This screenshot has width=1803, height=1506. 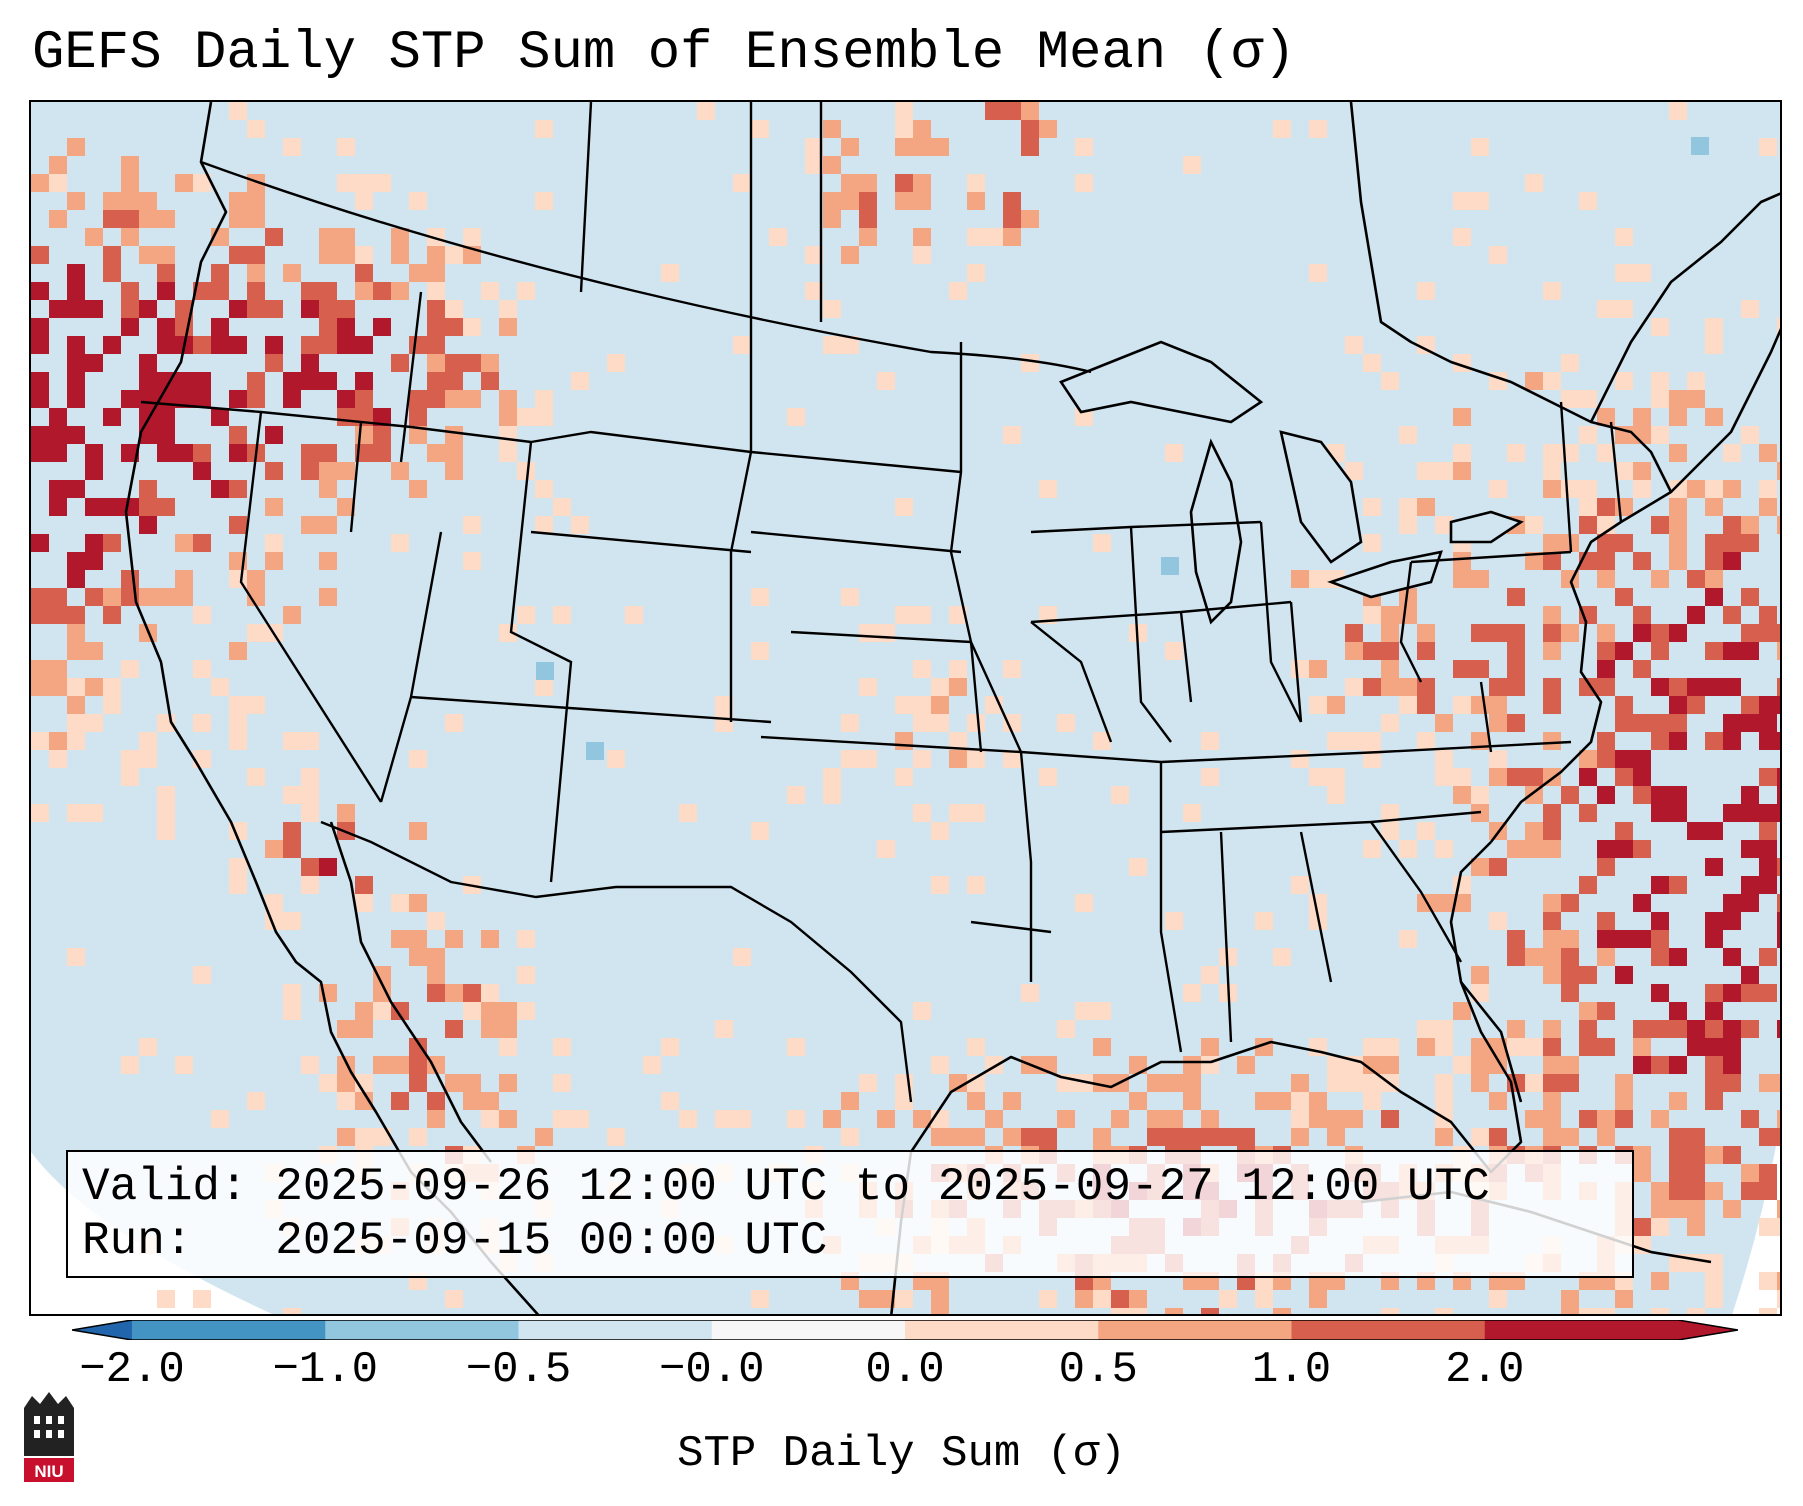 What do you see at coordinates (1581, 1330) in the screenshot?
I see `colorbar-segment` at bounding box center [1581, 1330].